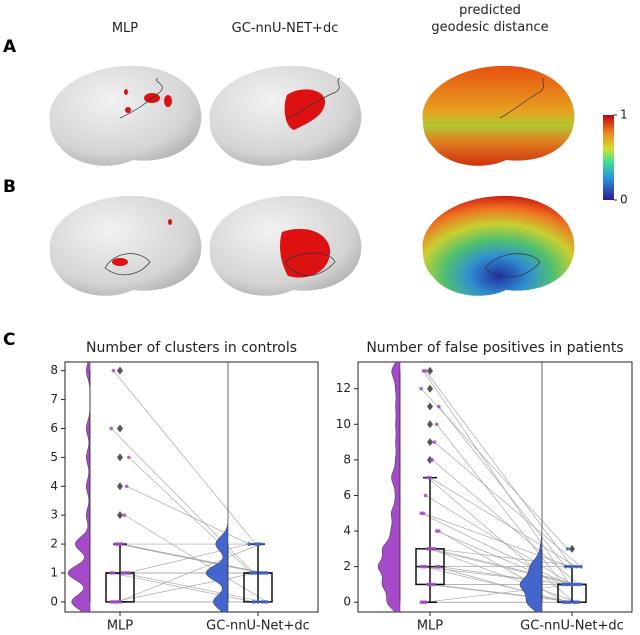 The width and height of the screenshot is (640, 635). I want to click on y-tick-label: 5, so click(54, 457).